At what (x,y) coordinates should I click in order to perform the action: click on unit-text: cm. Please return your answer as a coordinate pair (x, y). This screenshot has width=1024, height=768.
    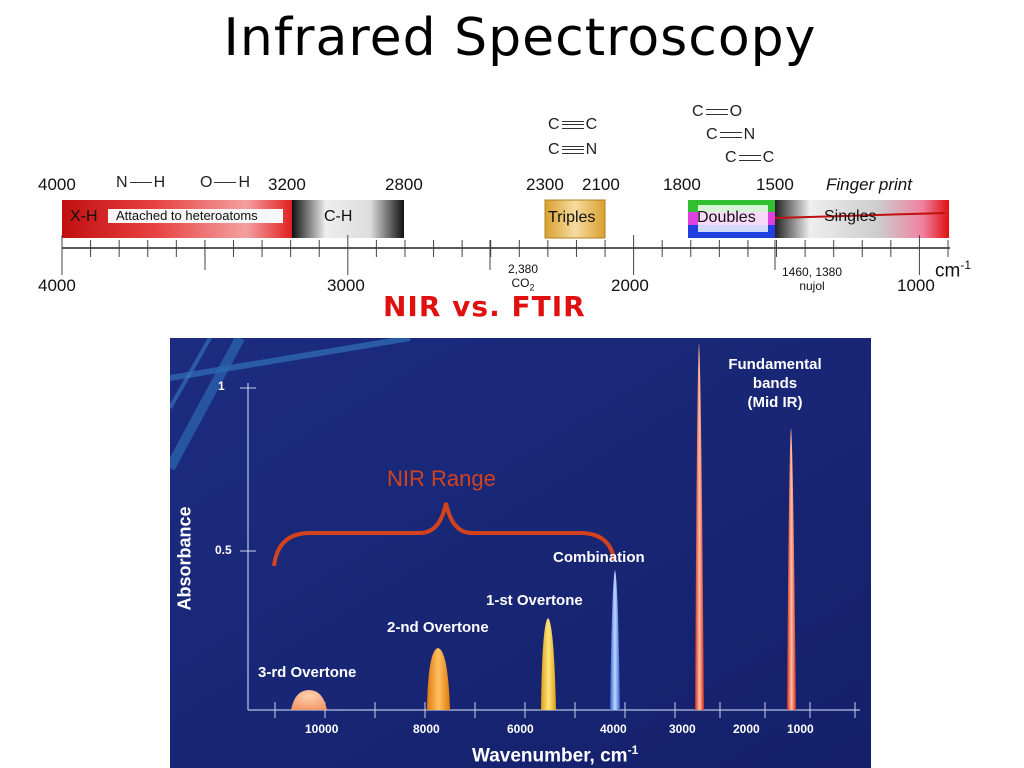
    Looking at the image, I should click on (948, 271).